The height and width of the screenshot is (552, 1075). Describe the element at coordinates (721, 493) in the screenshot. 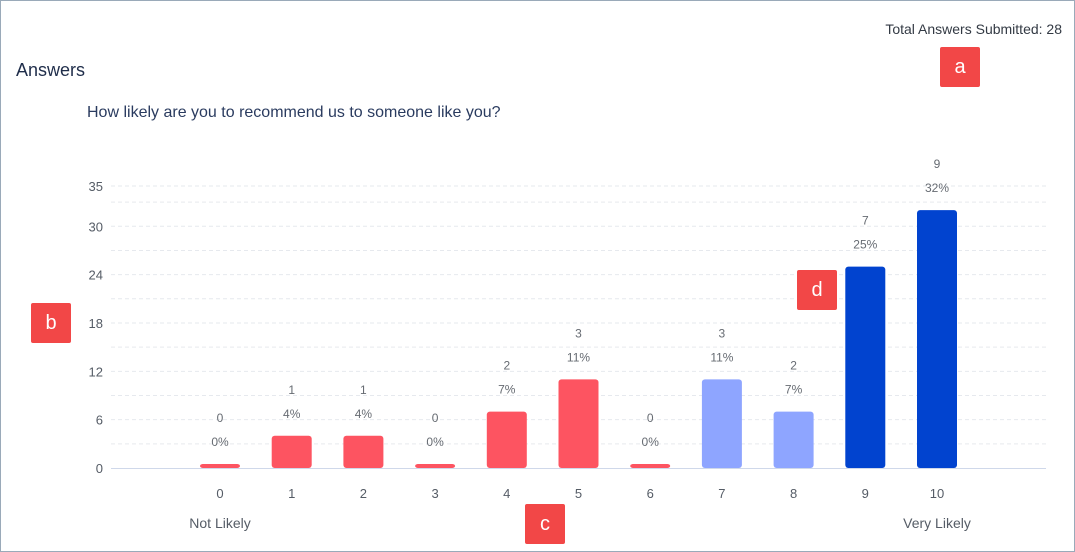

I see `x-tick-label: 7` at that location.